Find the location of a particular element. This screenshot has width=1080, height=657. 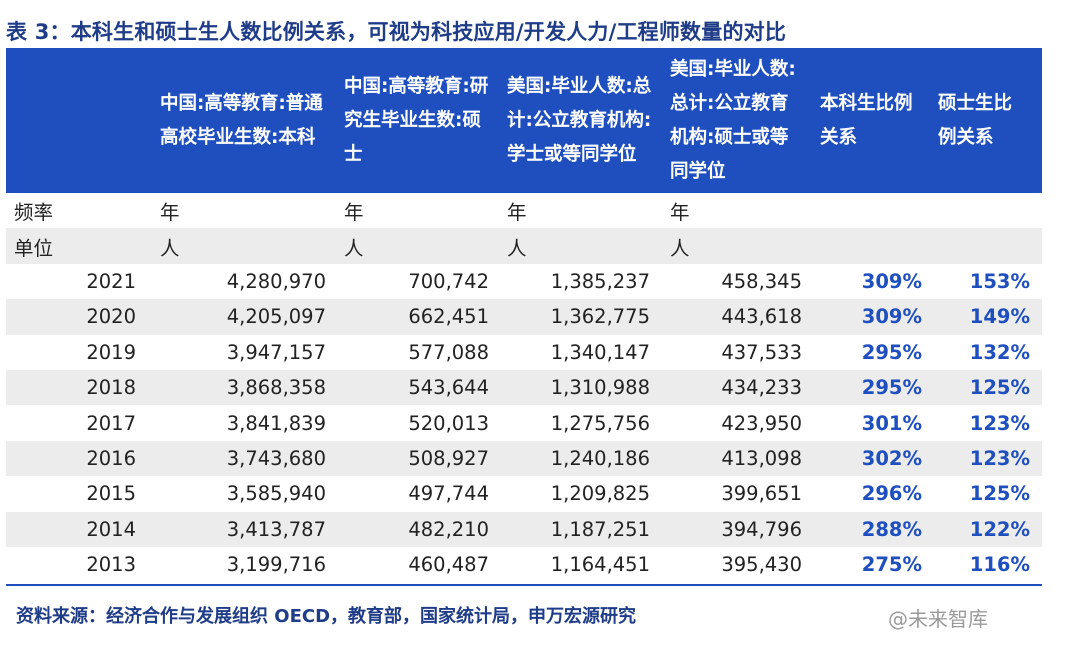

meta-row: 单位人人人人 is located at coordinates (524, 246).